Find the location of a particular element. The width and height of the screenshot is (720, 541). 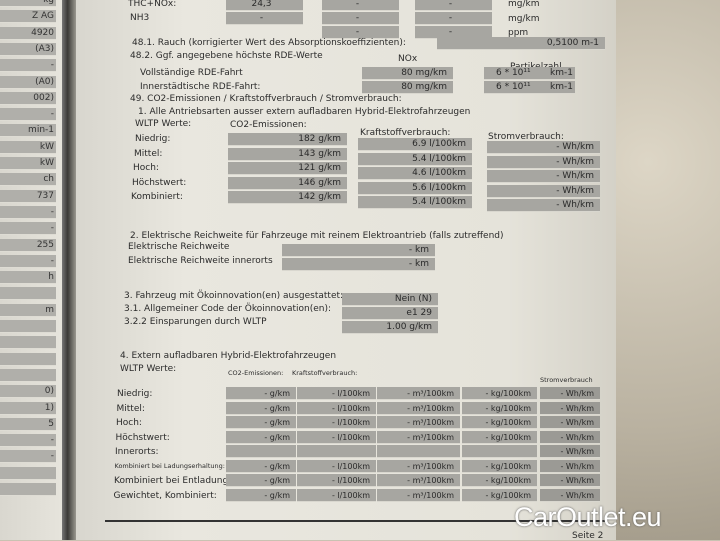

co2-value: 143 g/km is located at coordinates (287, 154).